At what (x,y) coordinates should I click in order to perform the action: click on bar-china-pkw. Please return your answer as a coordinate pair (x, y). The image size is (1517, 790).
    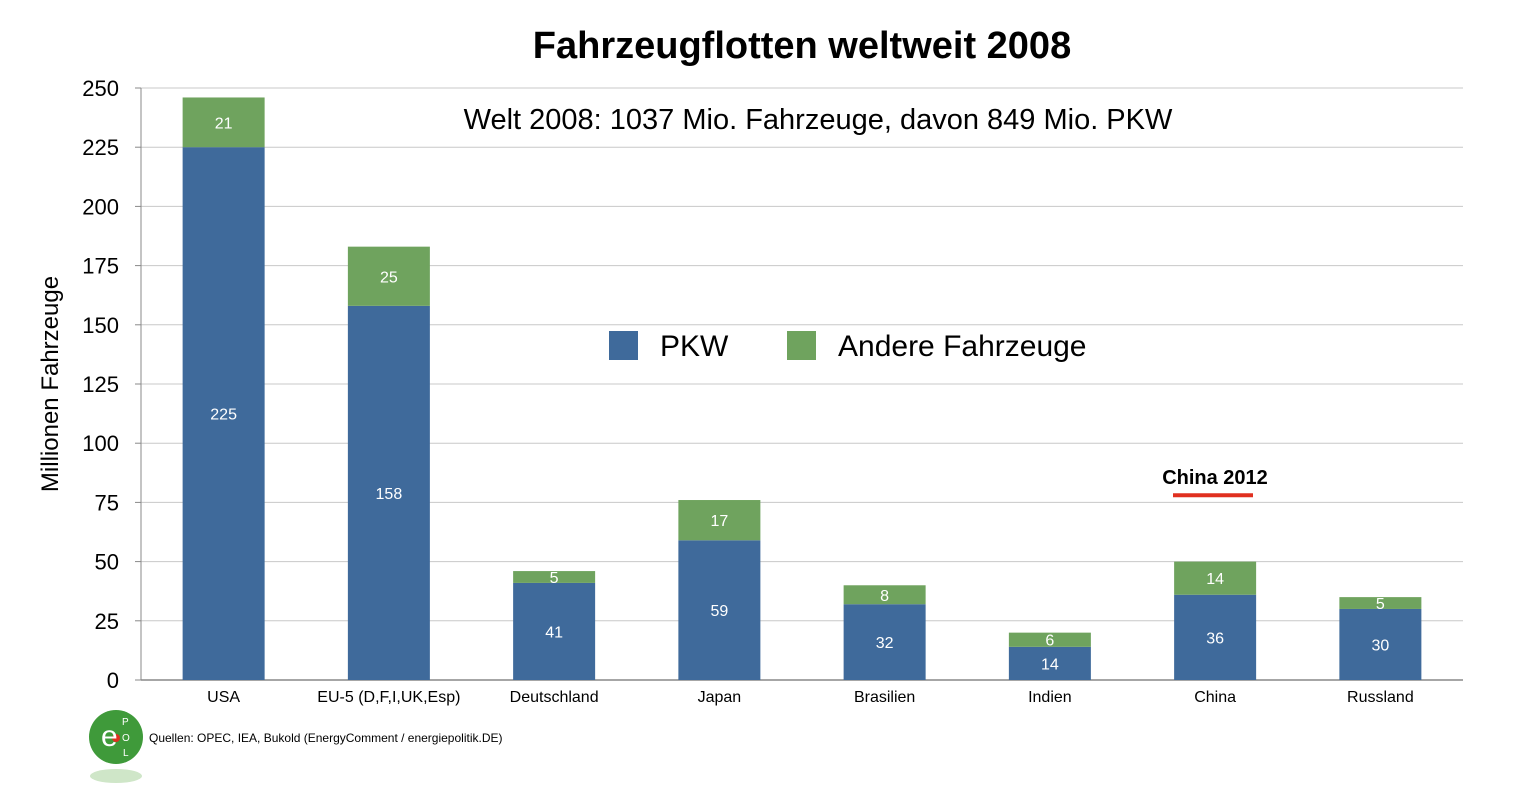
    Looking at the image, I should click on (1215, 637).